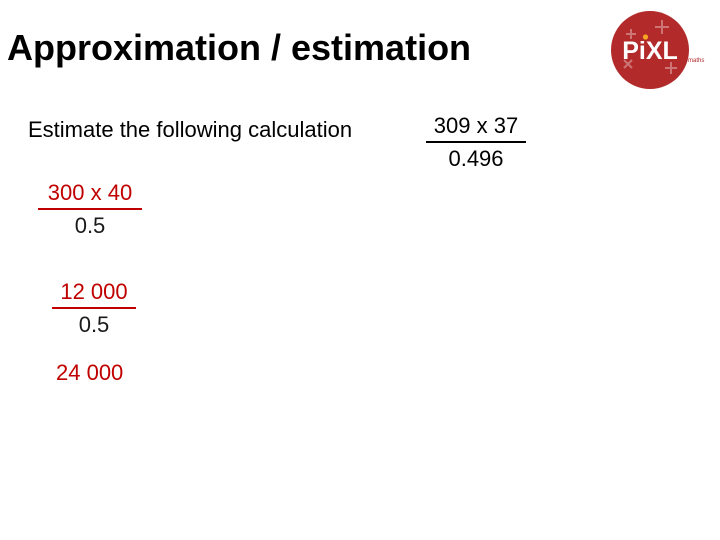  What do you see at coordinates (190, 129) in the screenshot?
I see `question-prompt: Estimate the following calculation` at bounding box center [190, 129].